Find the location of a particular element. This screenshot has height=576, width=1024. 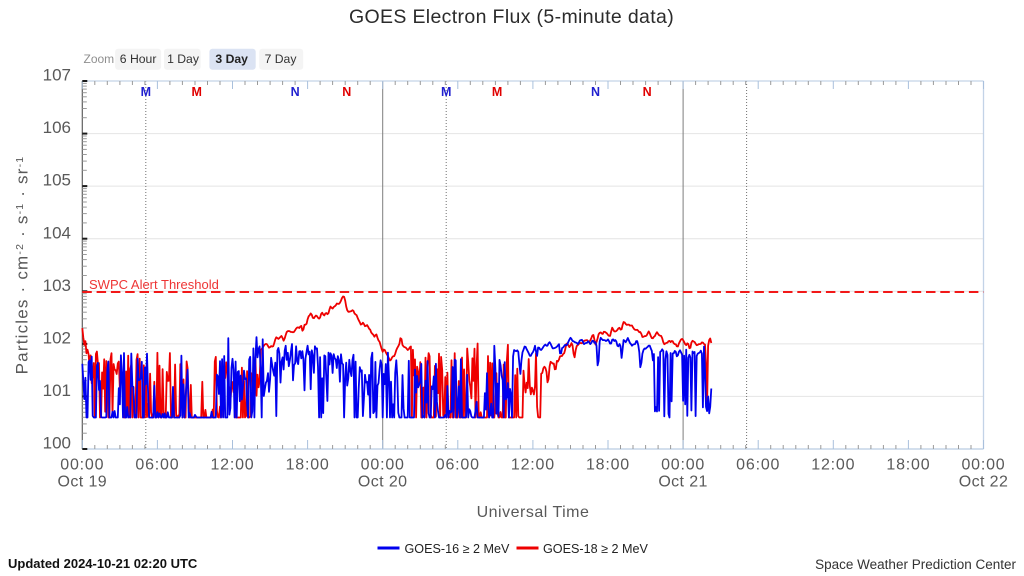

svg-text: GOES-16 ≥ 2 MeV is located at coordinates (458, 549).